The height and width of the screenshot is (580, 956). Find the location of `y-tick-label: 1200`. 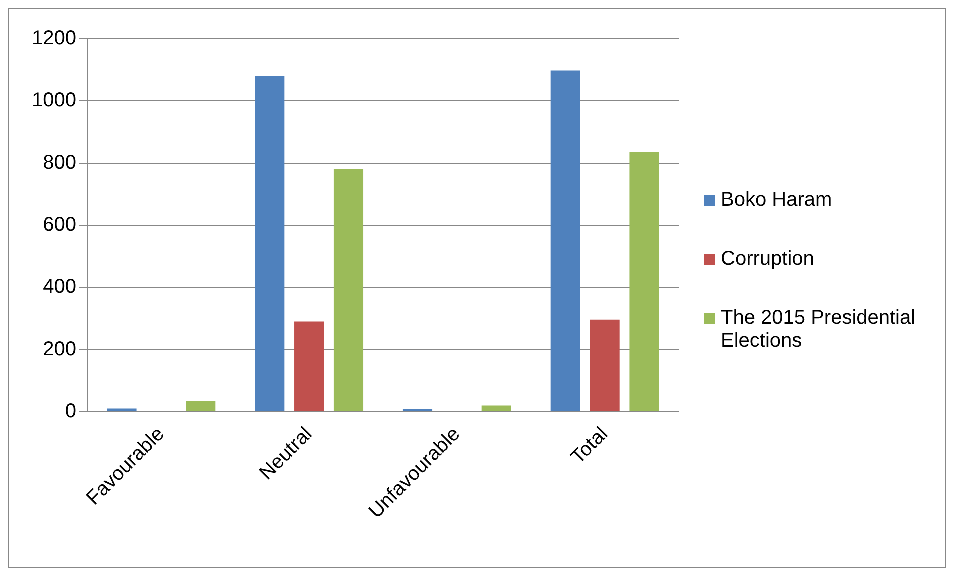

y-tick-label: 1200 is located at coordinates (54, 39).